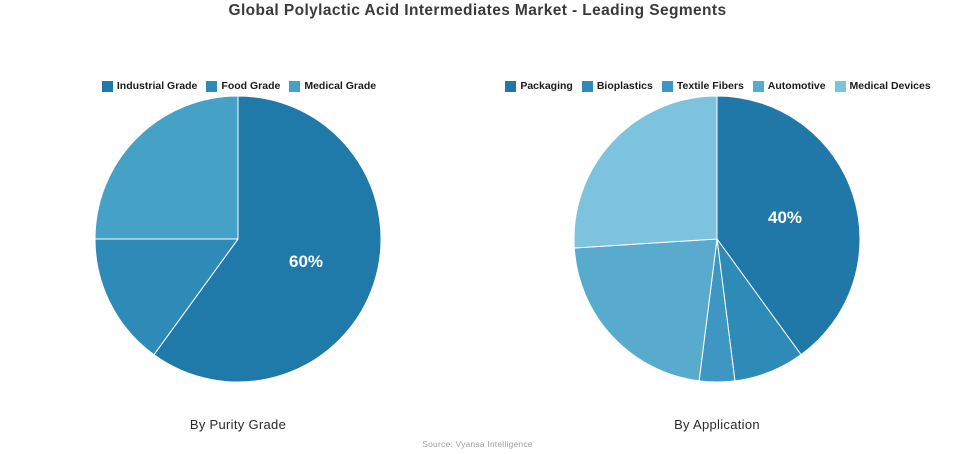  Describe the element at coordinates (785, 217) in the screenshot. I see `pie-slice-value-label: 40%` at that location.